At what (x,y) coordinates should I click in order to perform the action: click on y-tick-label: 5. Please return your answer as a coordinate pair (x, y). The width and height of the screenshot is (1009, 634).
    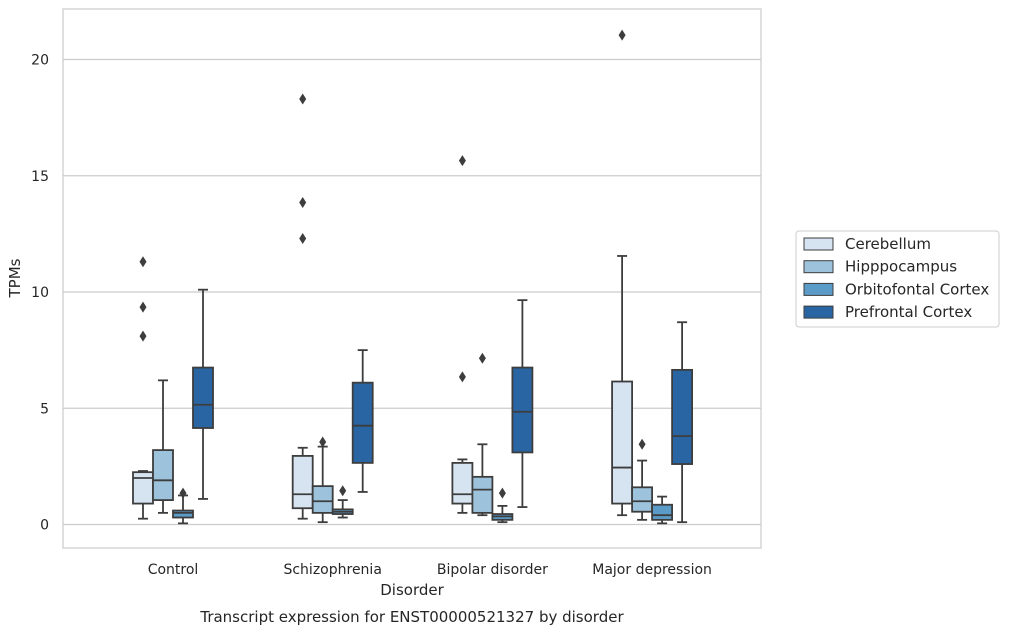
    Looking at the image, I should click on (44, 409).